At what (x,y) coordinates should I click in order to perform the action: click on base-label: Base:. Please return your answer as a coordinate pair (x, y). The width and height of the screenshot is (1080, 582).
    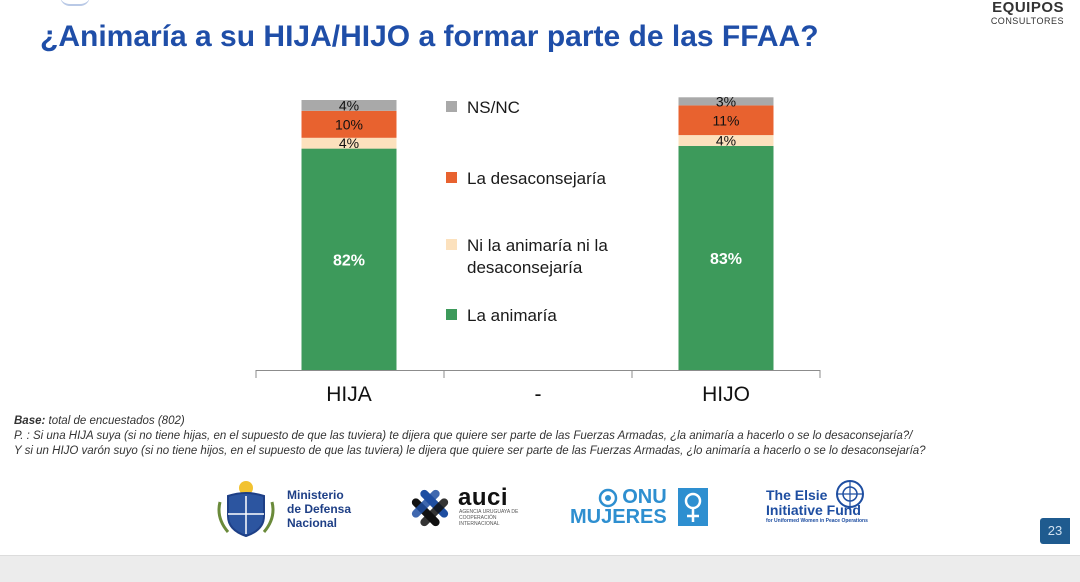
    Looking at the image, I should click on (30, 421).